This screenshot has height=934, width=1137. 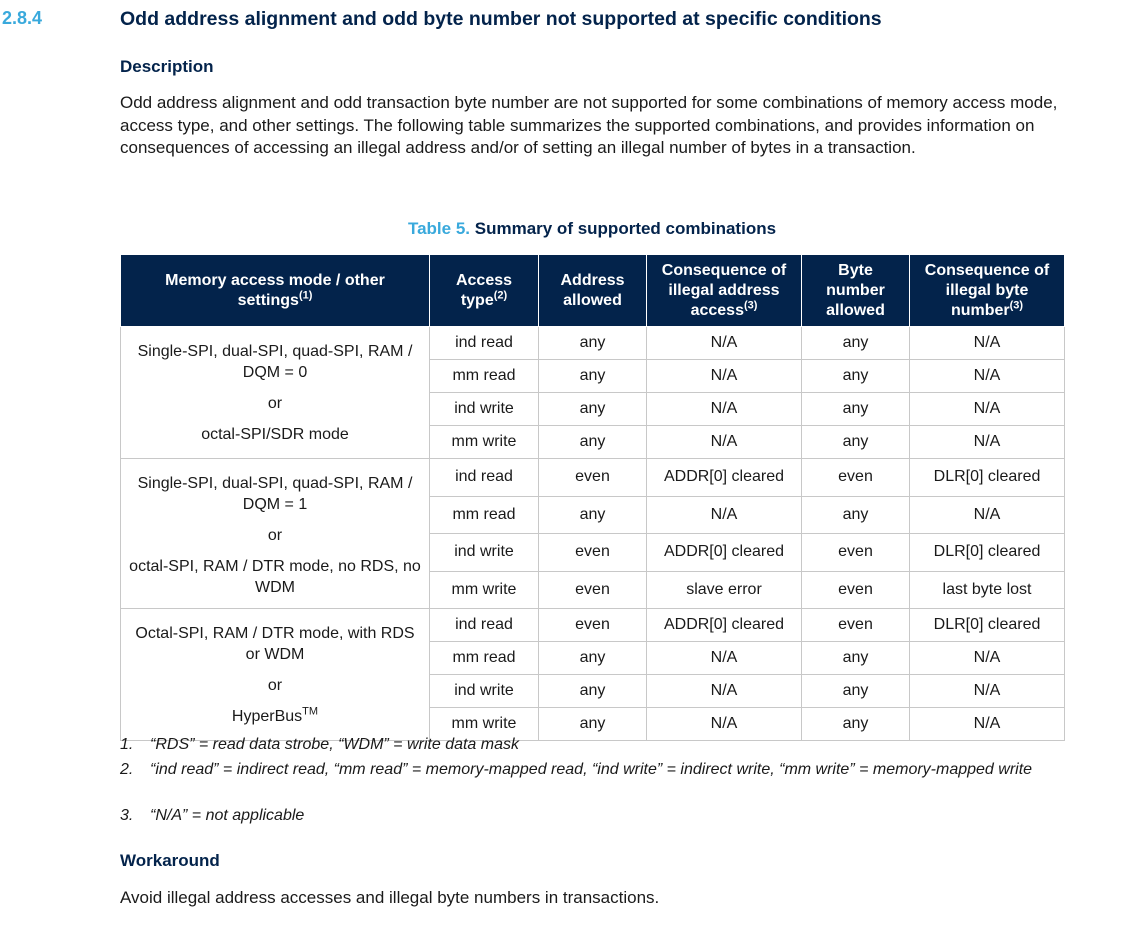 I want to click on header-cell: Address allowed, so click(x=592, y=290).